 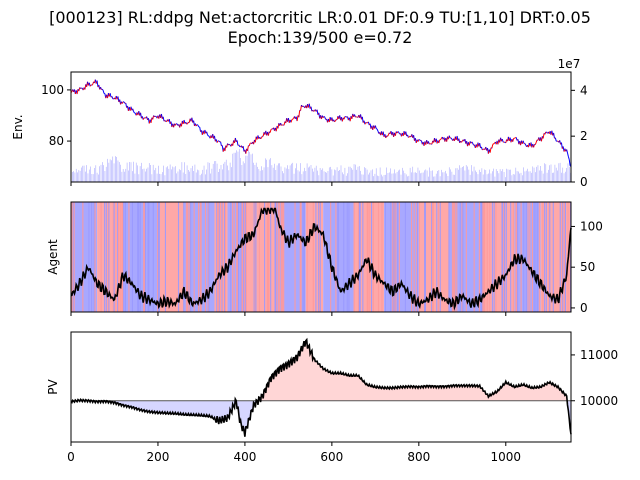 What do you see at coordinates (584, 182) in the screenshot?
I see `env-rtick-label-0: 0` at bounding box center [584, 182].